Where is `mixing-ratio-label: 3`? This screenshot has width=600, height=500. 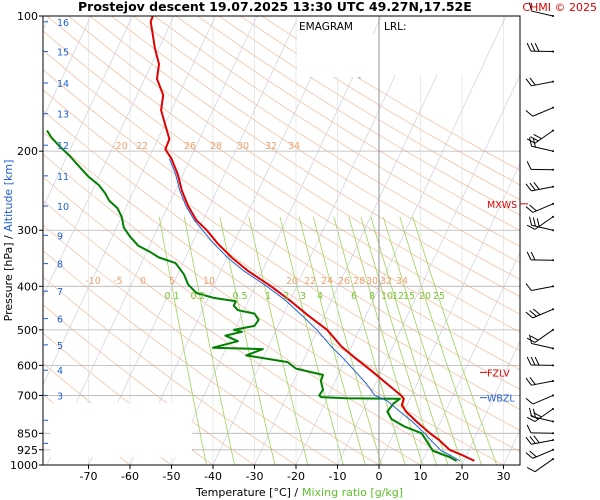 mixing-ratio-label: 3 is located at coordinates (303, 296).